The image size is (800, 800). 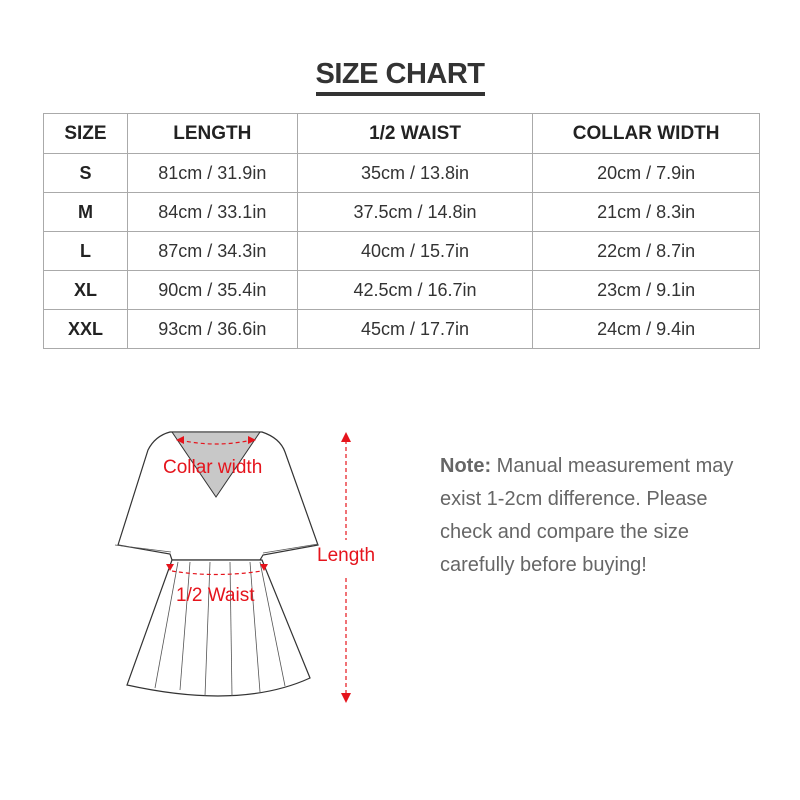 I want to click on table-row: S 81cm / 31.9in 35cm / 13.8in 20cm / 7.9in, so click(x=401, y=173).